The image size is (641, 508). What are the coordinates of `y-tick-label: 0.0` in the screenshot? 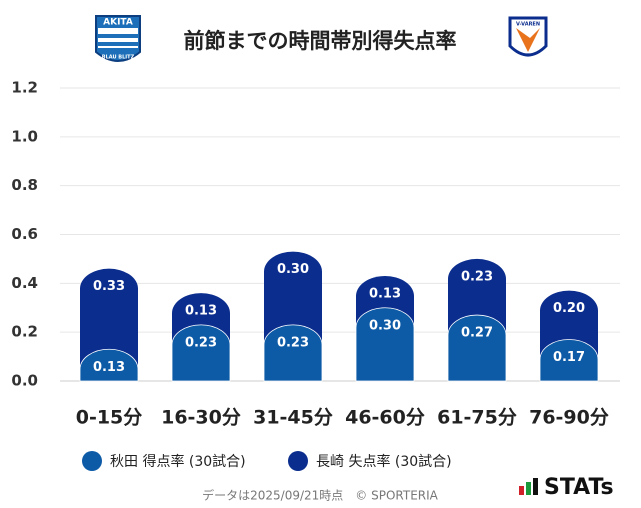 It's located at (24, 381).